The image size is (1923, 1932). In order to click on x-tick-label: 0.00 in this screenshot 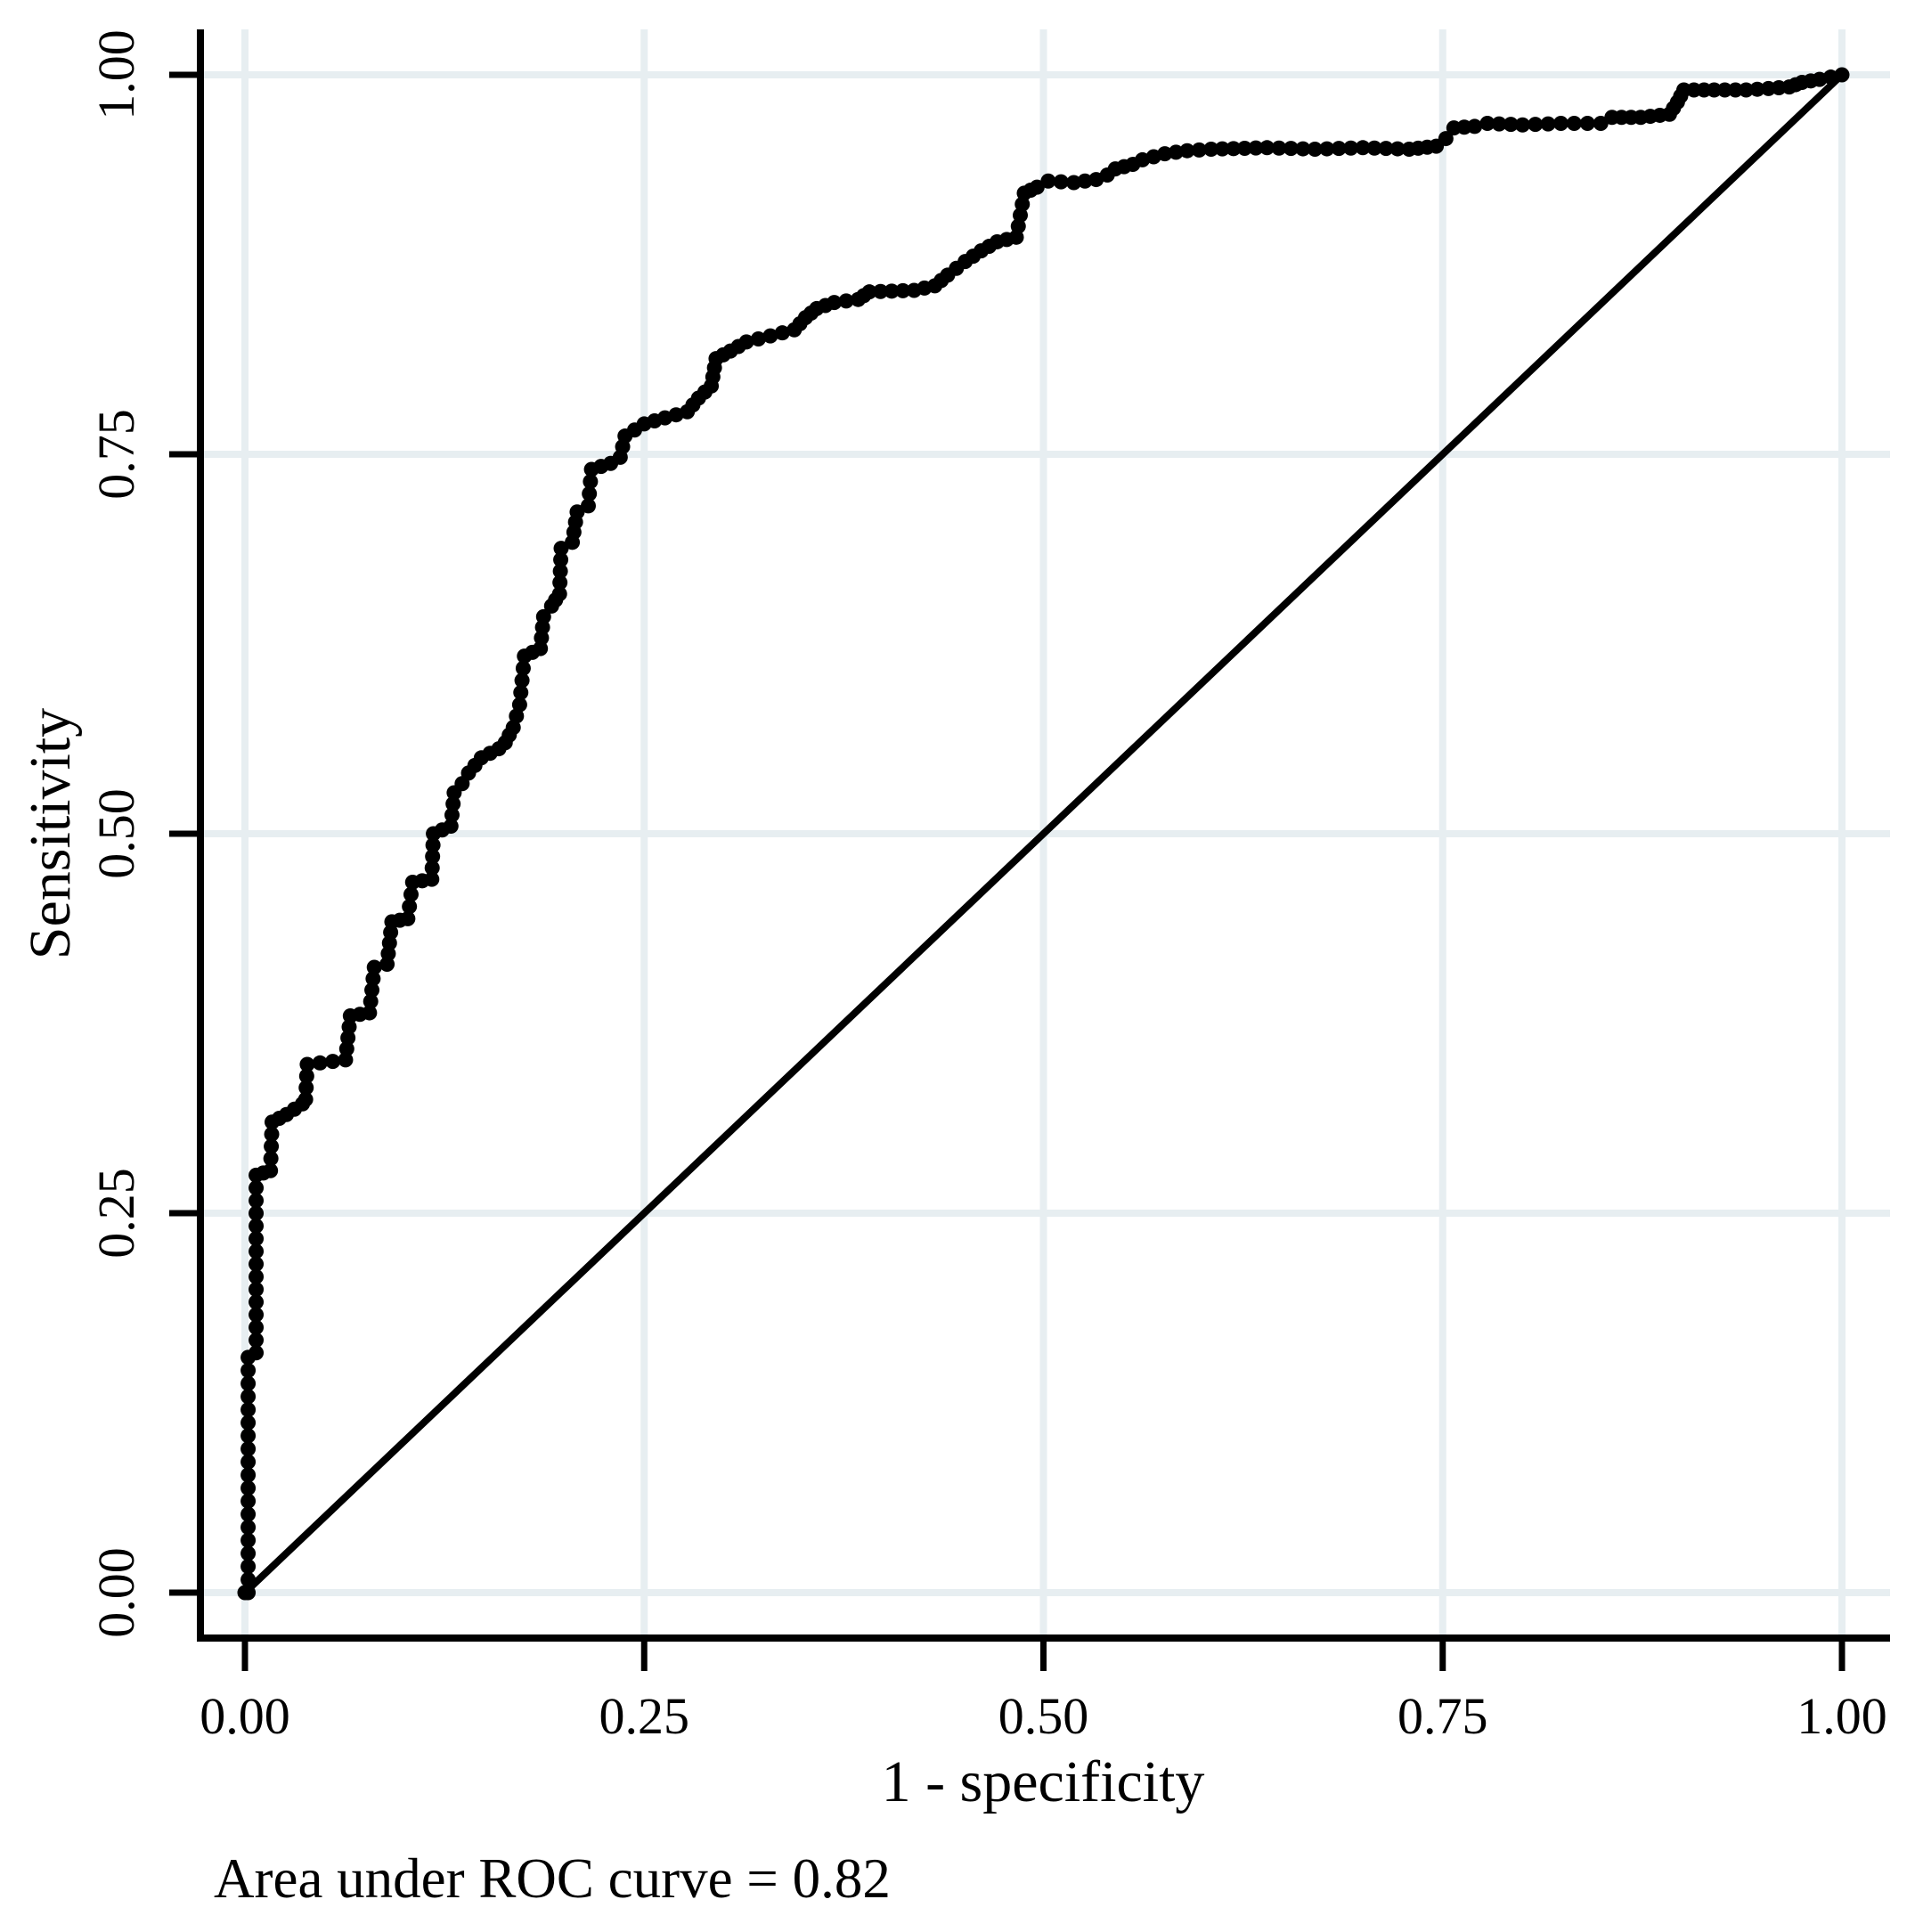, I will do `click(245, 1716)`.